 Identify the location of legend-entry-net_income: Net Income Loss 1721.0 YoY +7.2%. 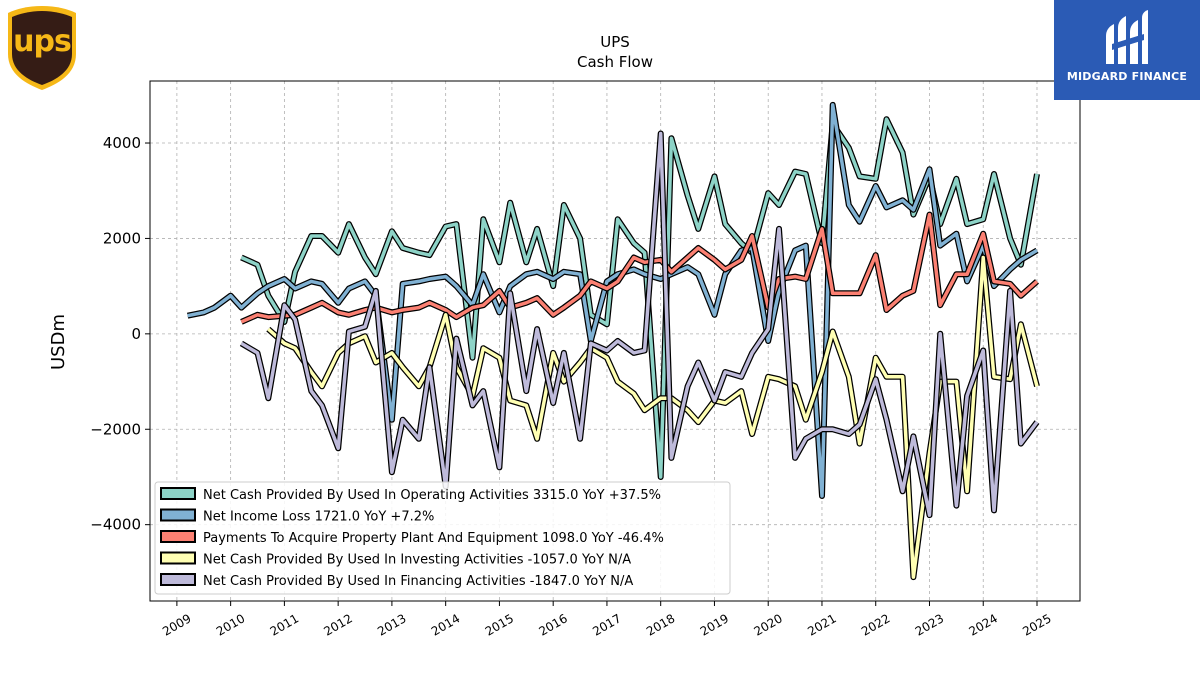
(318, 517).